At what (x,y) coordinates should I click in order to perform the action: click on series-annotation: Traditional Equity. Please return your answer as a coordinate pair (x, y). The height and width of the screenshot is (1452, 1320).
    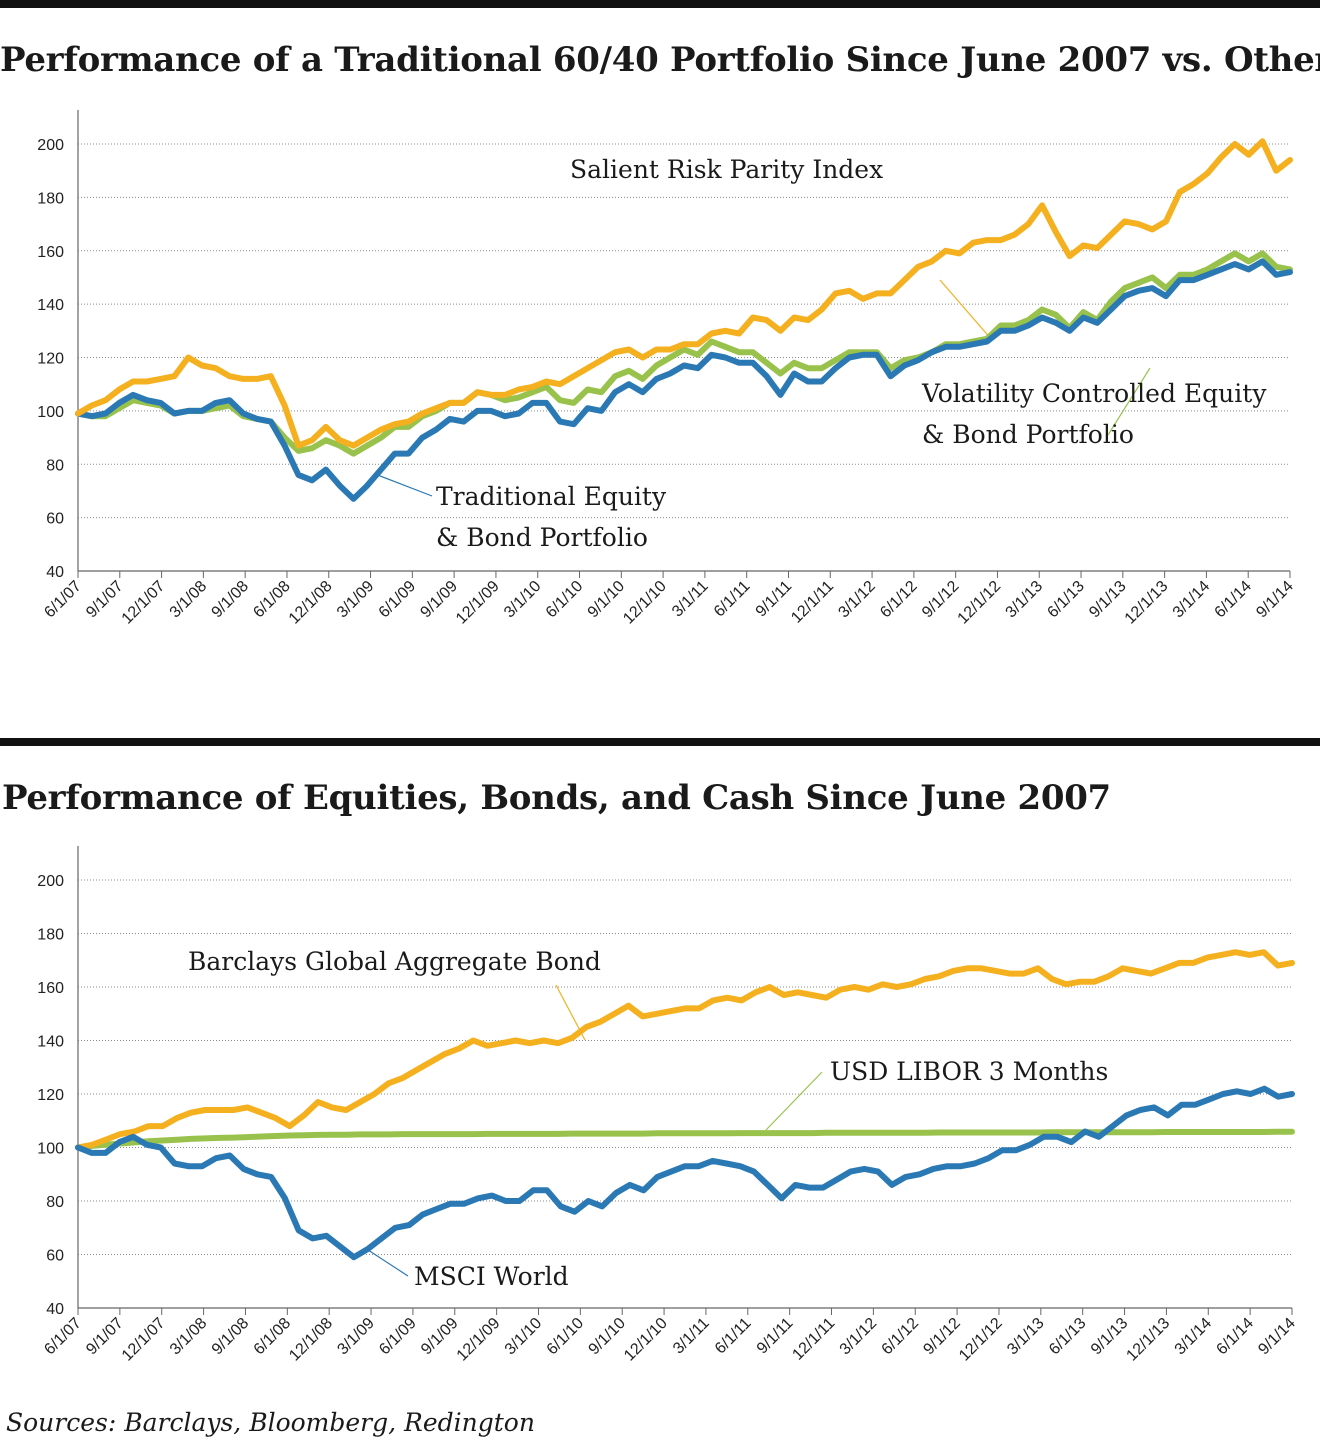
    Looking at the image, I should click on (551, 496).